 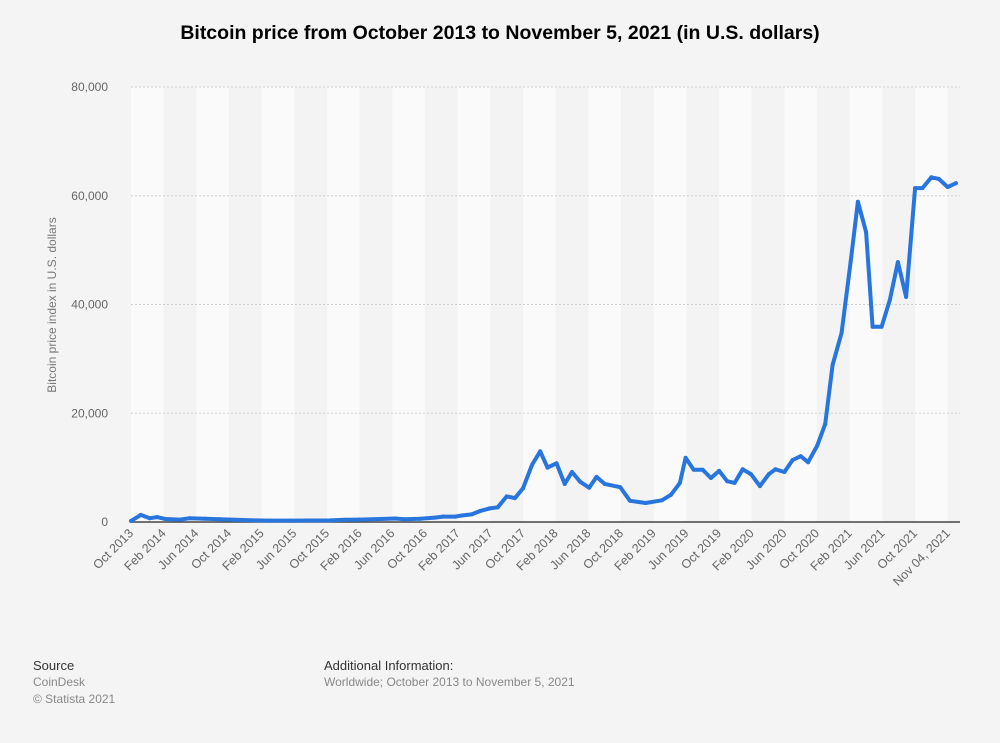 What do you see at coordinates (54, 665) in the screenshot?
I see `source-heading: Source` at bounding box center [54, 665].